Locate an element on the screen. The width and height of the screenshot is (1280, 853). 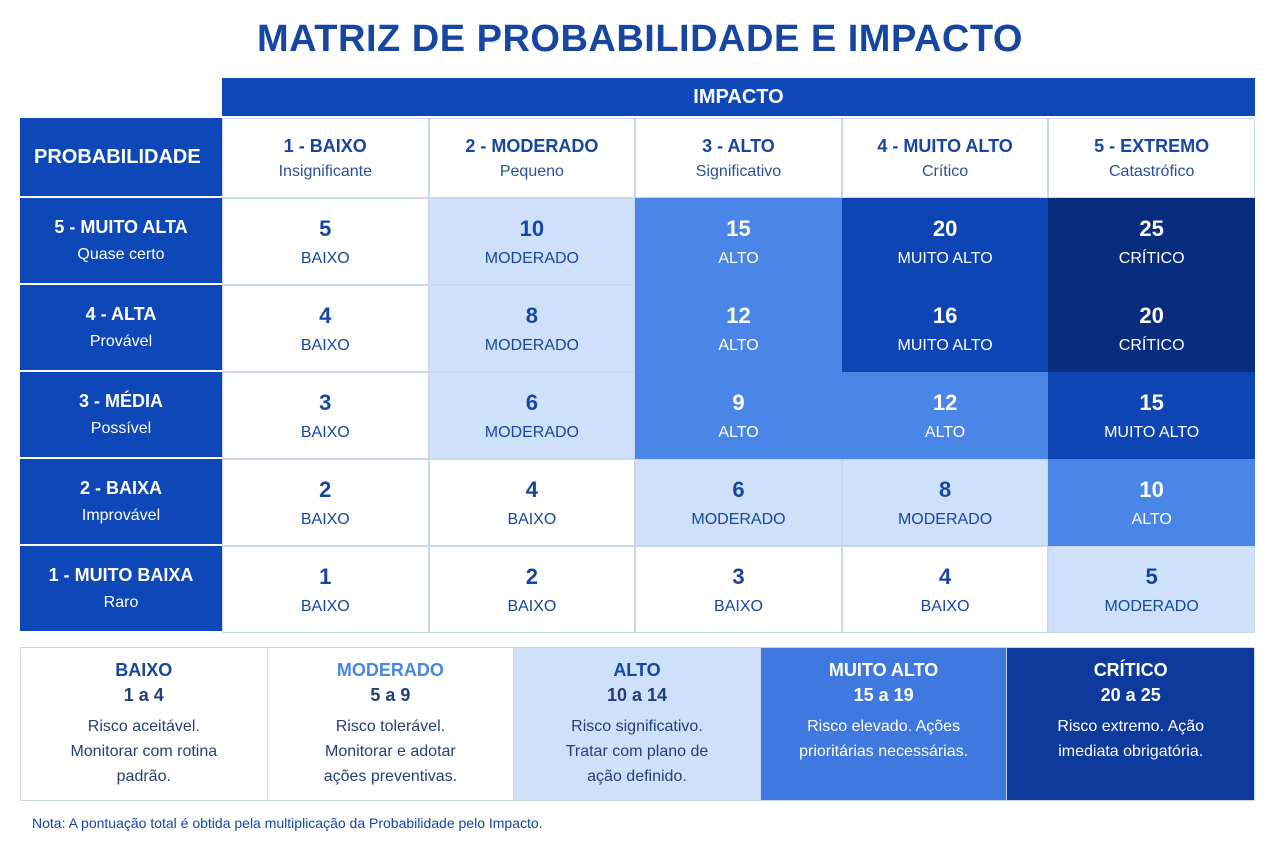
impact-level: 2 - MODERADO is located at coordinates (532, 145).